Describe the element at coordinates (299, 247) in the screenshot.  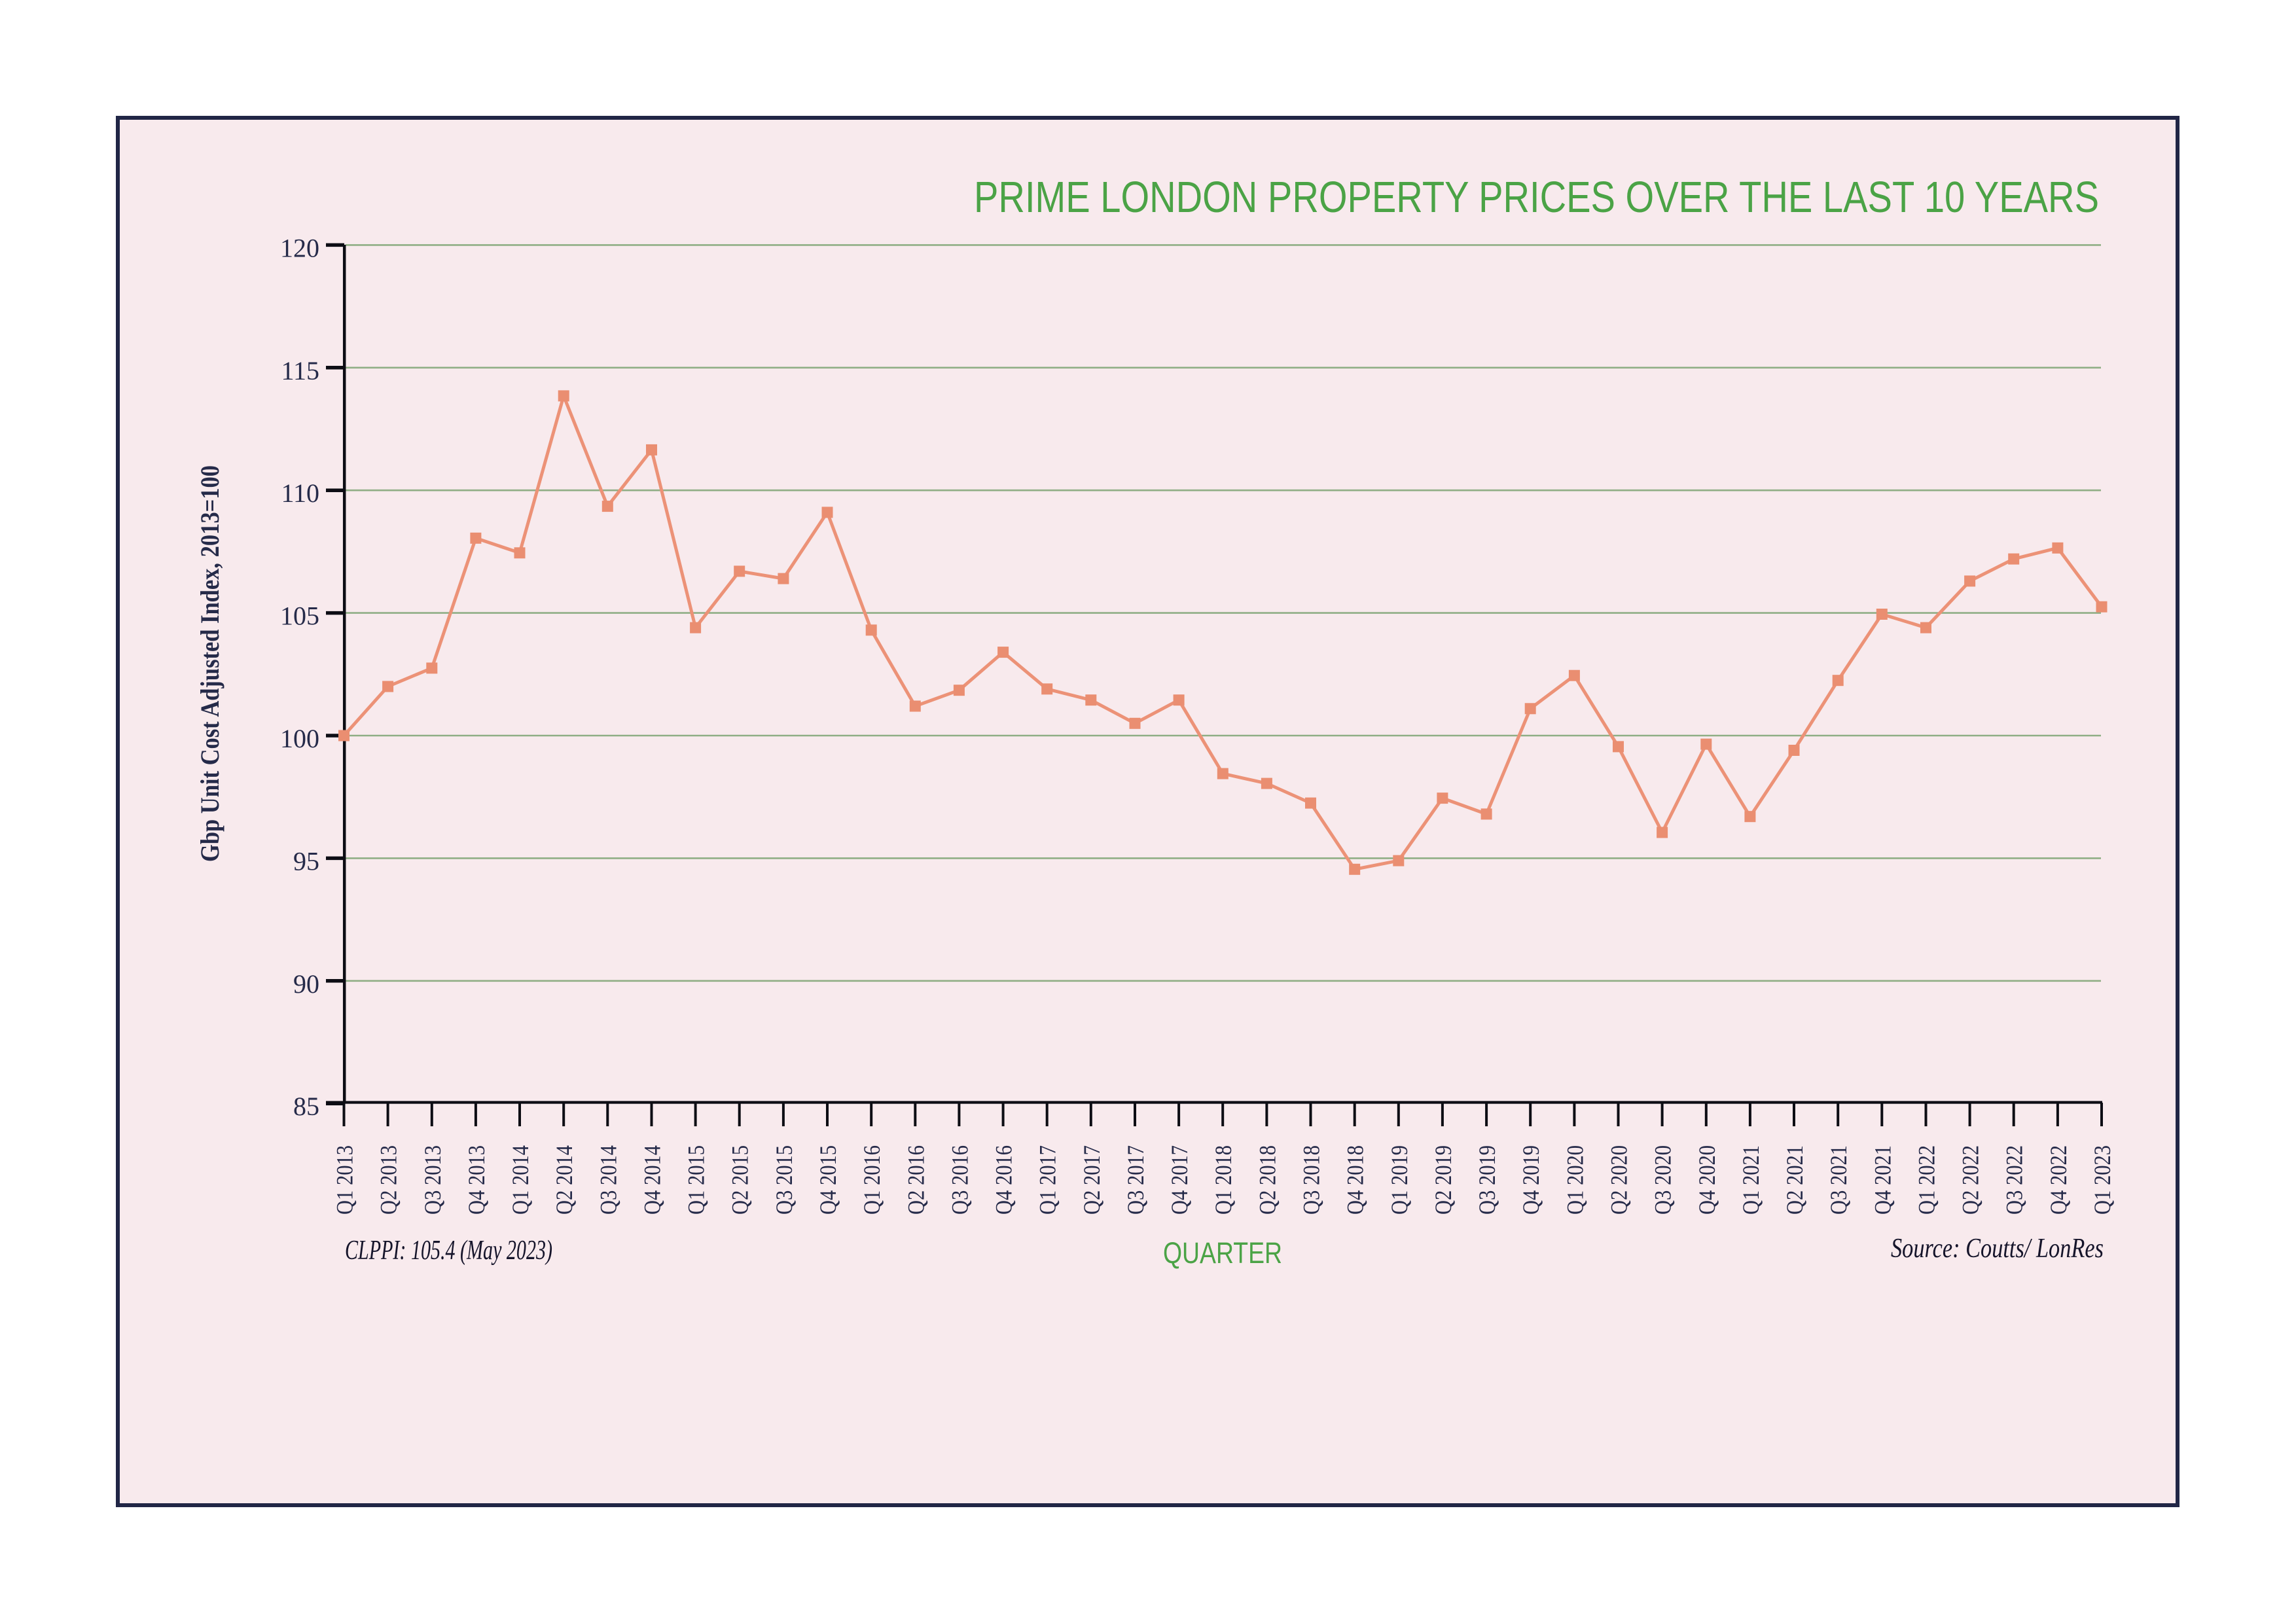
I see `svg-text: 120` at that location.